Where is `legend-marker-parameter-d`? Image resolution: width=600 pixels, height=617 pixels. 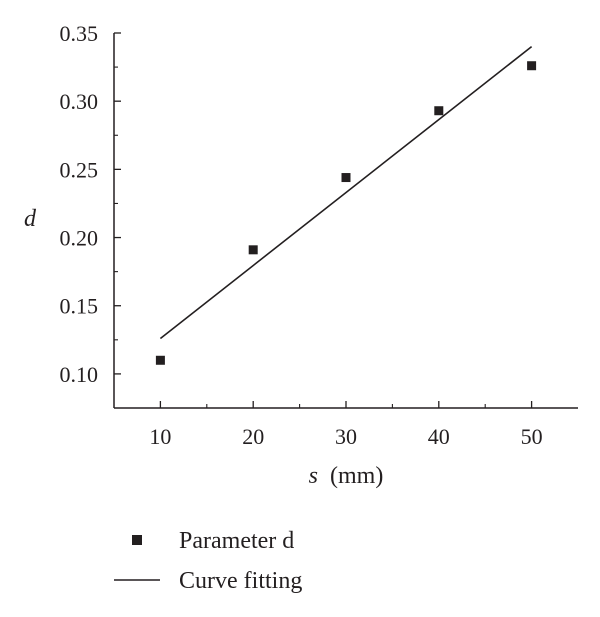 legend-marker-parameter-d is located at coordinates (137, 540).